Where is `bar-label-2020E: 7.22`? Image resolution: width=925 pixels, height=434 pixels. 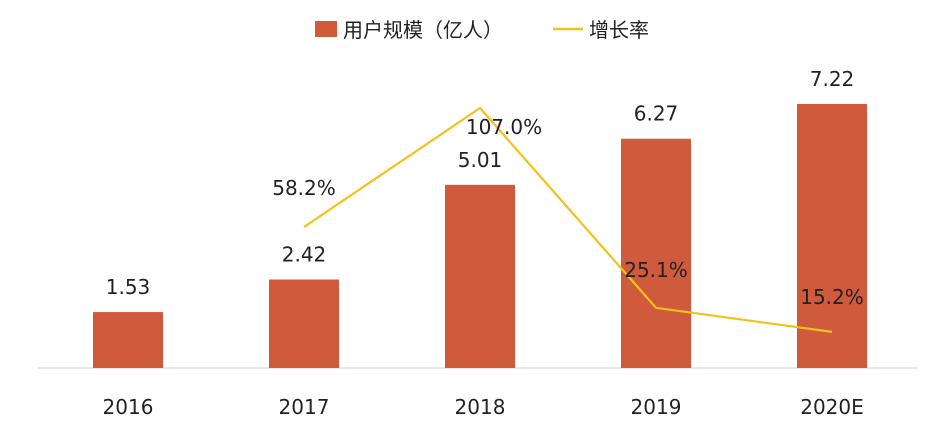 bar-label-2020E: 7.22 is located at coordinates (832, 79).